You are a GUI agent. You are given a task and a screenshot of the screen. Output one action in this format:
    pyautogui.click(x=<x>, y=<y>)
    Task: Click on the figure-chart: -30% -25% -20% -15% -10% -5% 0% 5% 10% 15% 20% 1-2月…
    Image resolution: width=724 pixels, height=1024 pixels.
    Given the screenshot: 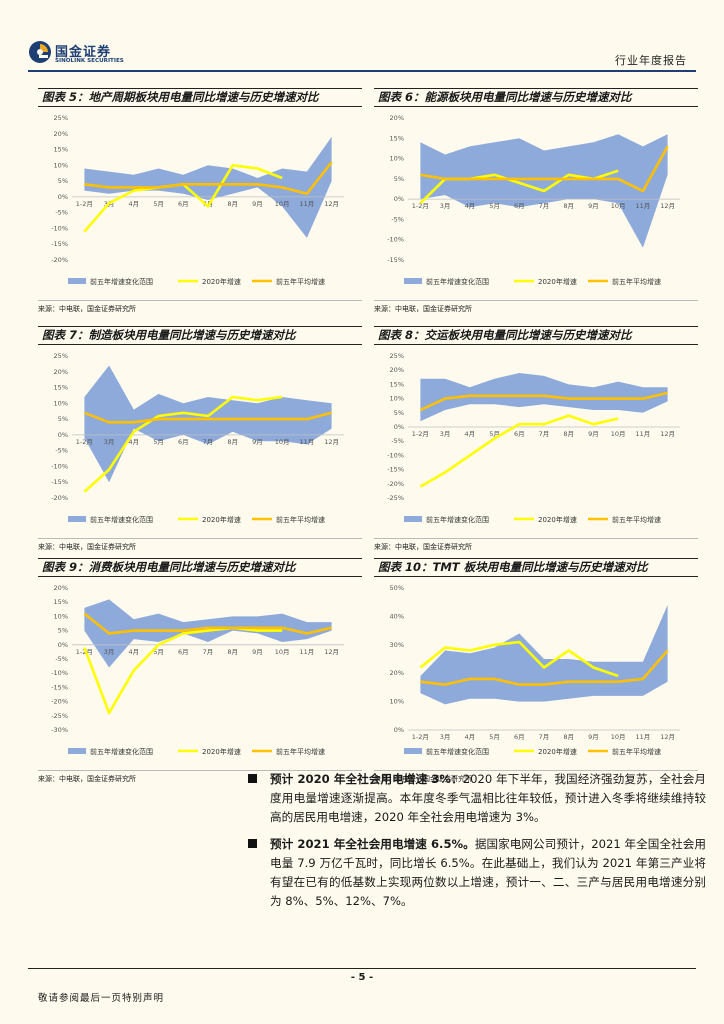 What is the action you would take?
    pyautogui.click(x=200, y=675)
    